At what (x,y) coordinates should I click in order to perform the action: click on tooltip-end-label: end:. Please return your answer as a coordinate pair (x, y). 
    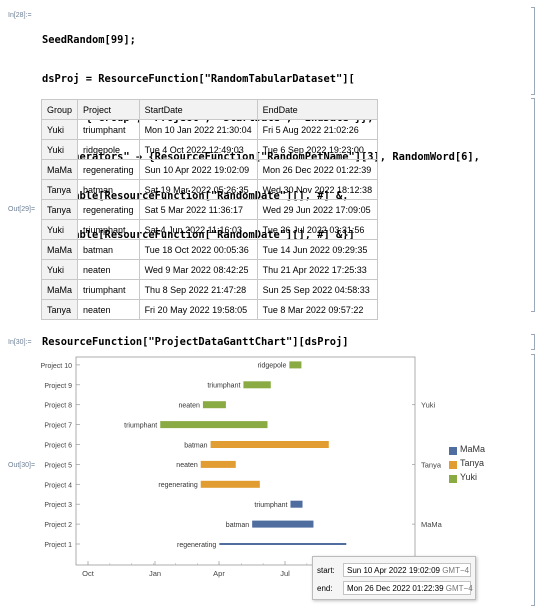
    Looking at the image, I should click on (325, 588).